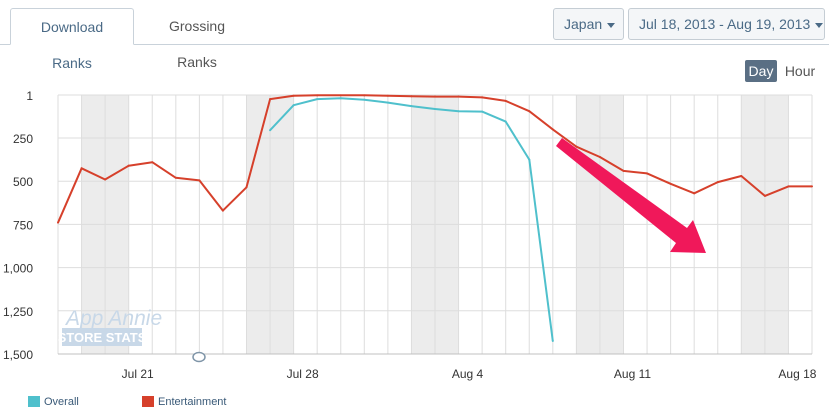 The height and width of the screenshot is (417, 829). Describe the element at coordinates (34, 401) in the screenshot. I see `legend-swatch-overall` at that location.